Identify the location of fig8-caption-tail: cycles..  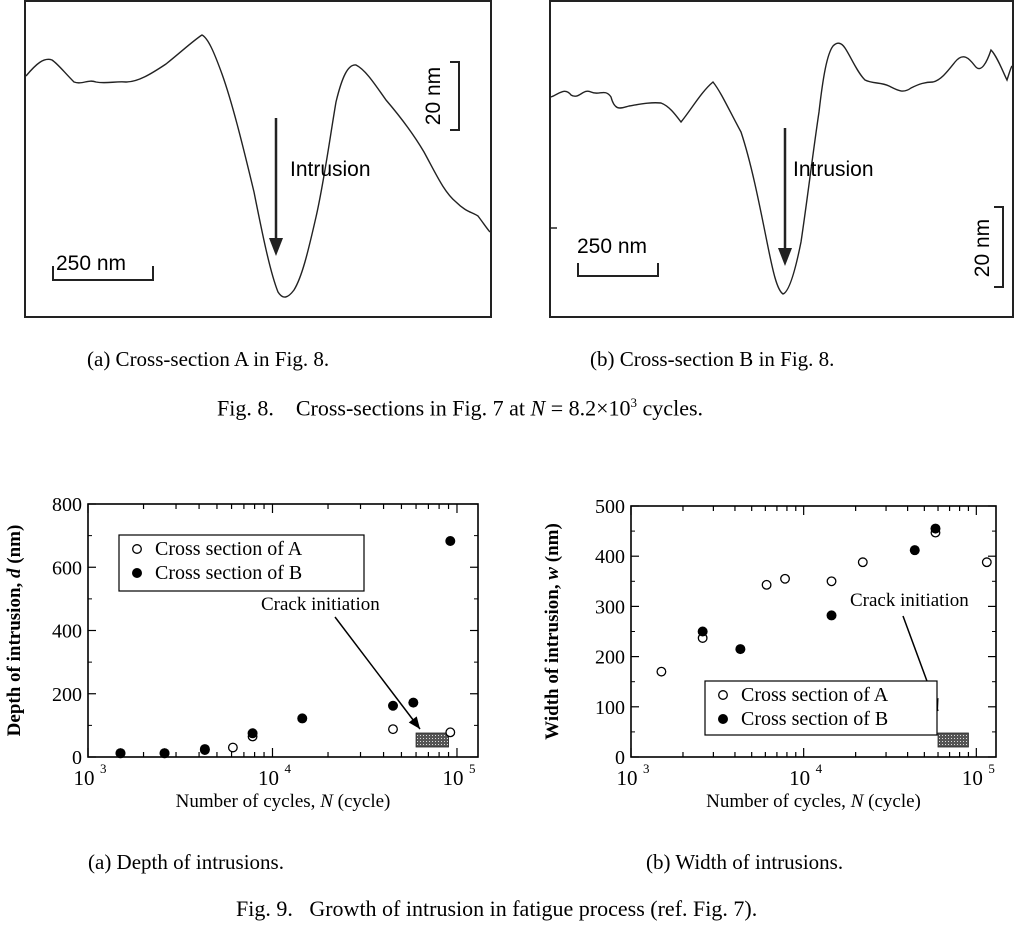
(670, 408).